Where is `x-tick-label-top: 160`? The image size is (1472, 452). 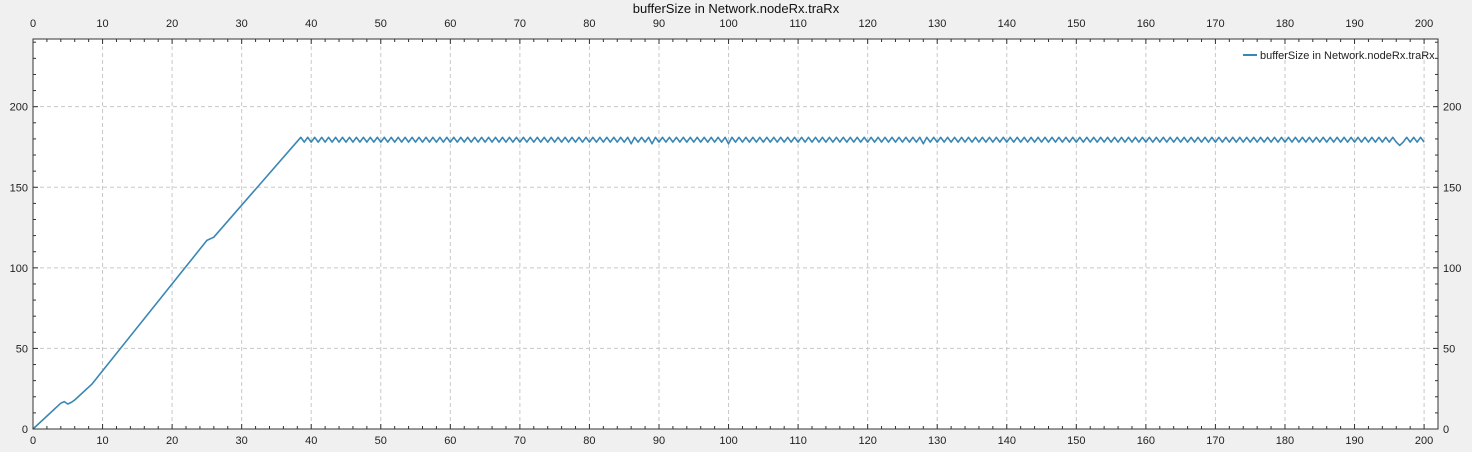
x-tick-label-top: 160 is located at coordinates (1146, 24).